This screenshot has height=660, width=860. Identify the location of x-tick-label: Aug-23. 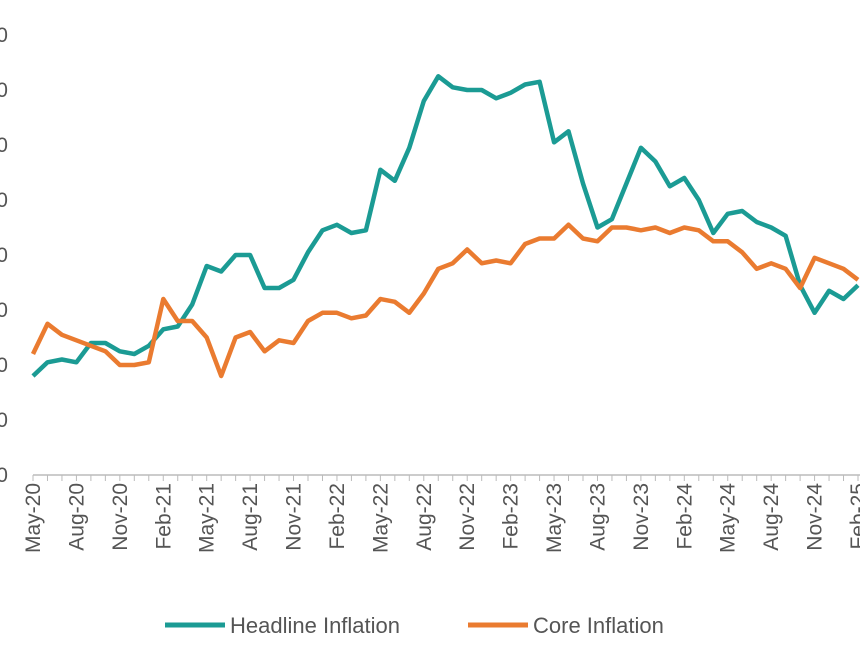
(597, 517).